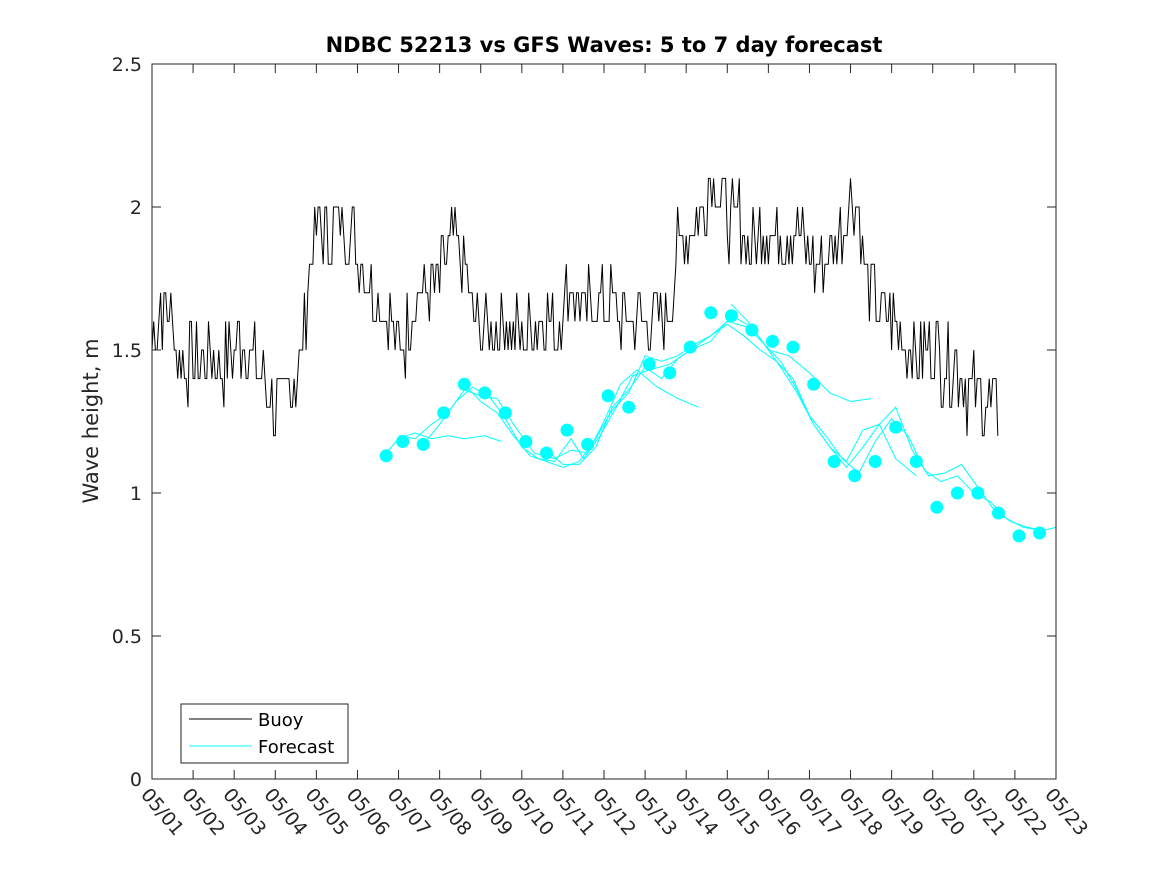  Describe the element at coordinates (91, 420) in the screenshot. I see `y-axis-label: Wave height, m` at that location.